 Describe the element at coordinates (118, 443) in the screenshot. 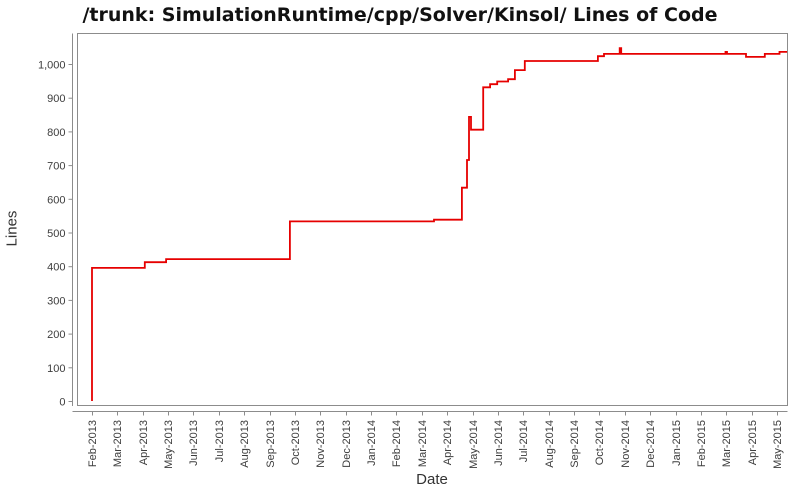

I see `x-tick-label: Mar-2013` at that location.